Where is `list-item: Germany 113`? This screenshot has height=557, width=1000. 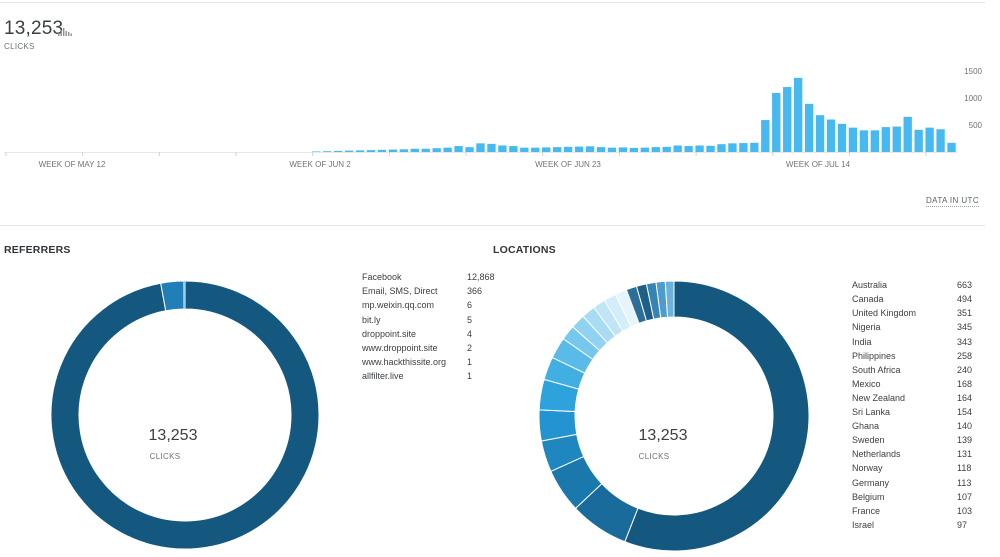
list-item: Germany 113 is located at coordinates (919, 485).